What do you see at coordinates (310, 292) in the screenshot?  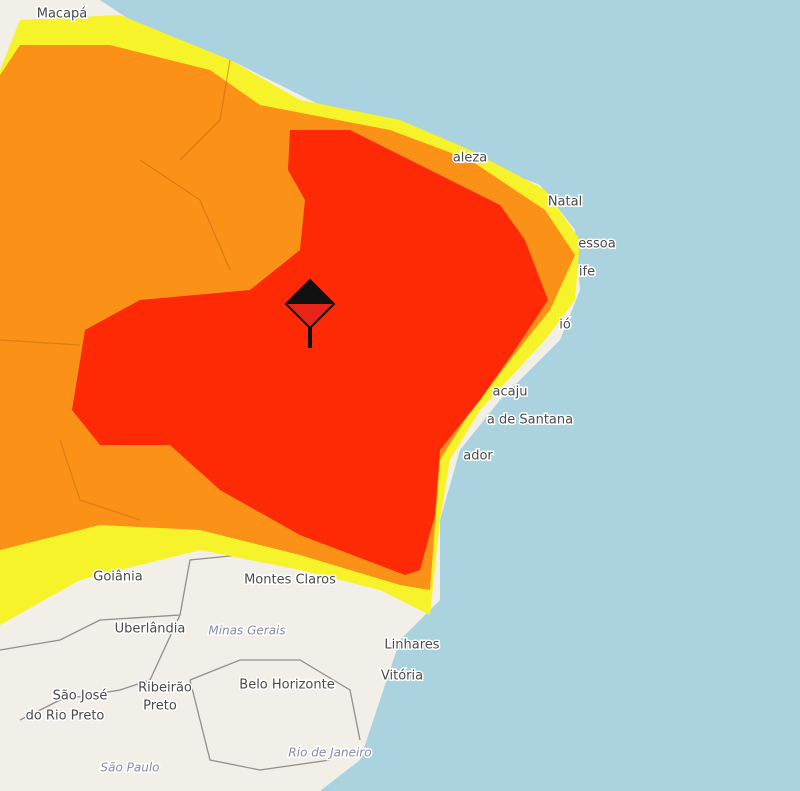 I see `marker-top` at bounding box center [310, 292].